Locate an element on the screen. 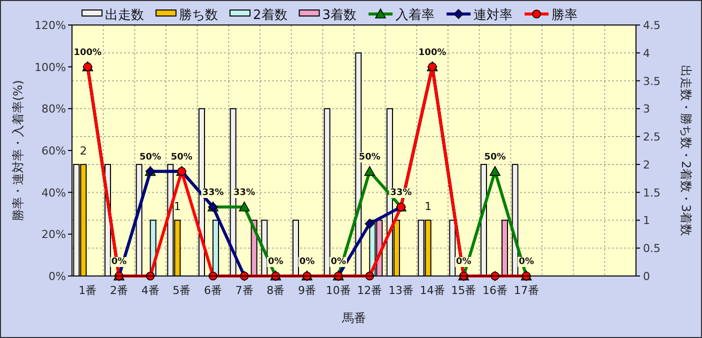 The height and width of the screenshot is (338, 702). y2-tick-label: 0.5 is located at coordinates (651, 249).